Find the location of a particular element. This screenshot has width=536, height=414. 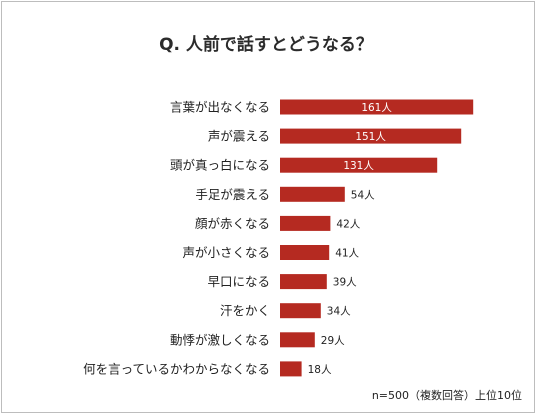

value-label: 34人 is located at coordinates (339, 312).